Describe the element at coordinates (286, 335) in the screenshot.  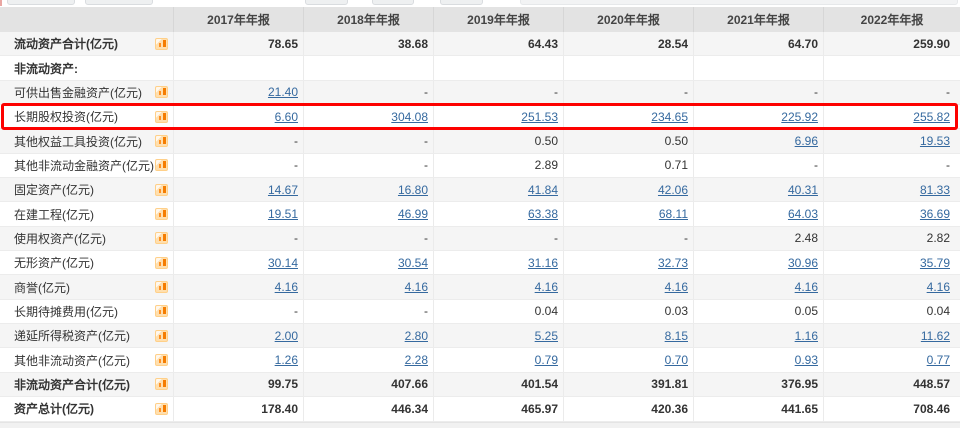
I see `value-link: 2.00` at that location.